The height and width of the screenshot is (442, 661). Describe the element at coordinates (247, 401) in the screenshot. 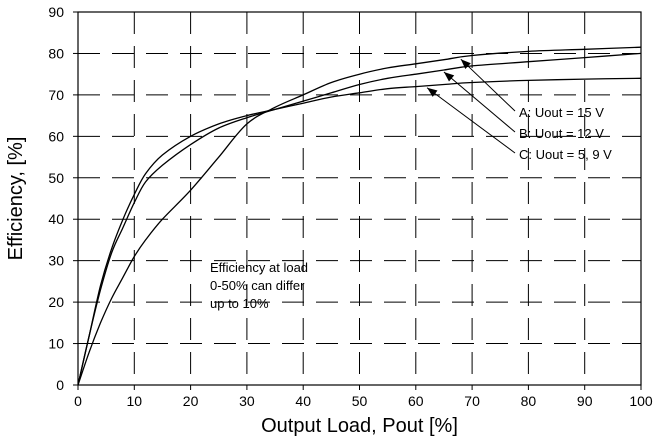

I see `x-tick-label-30: 30` at that location.